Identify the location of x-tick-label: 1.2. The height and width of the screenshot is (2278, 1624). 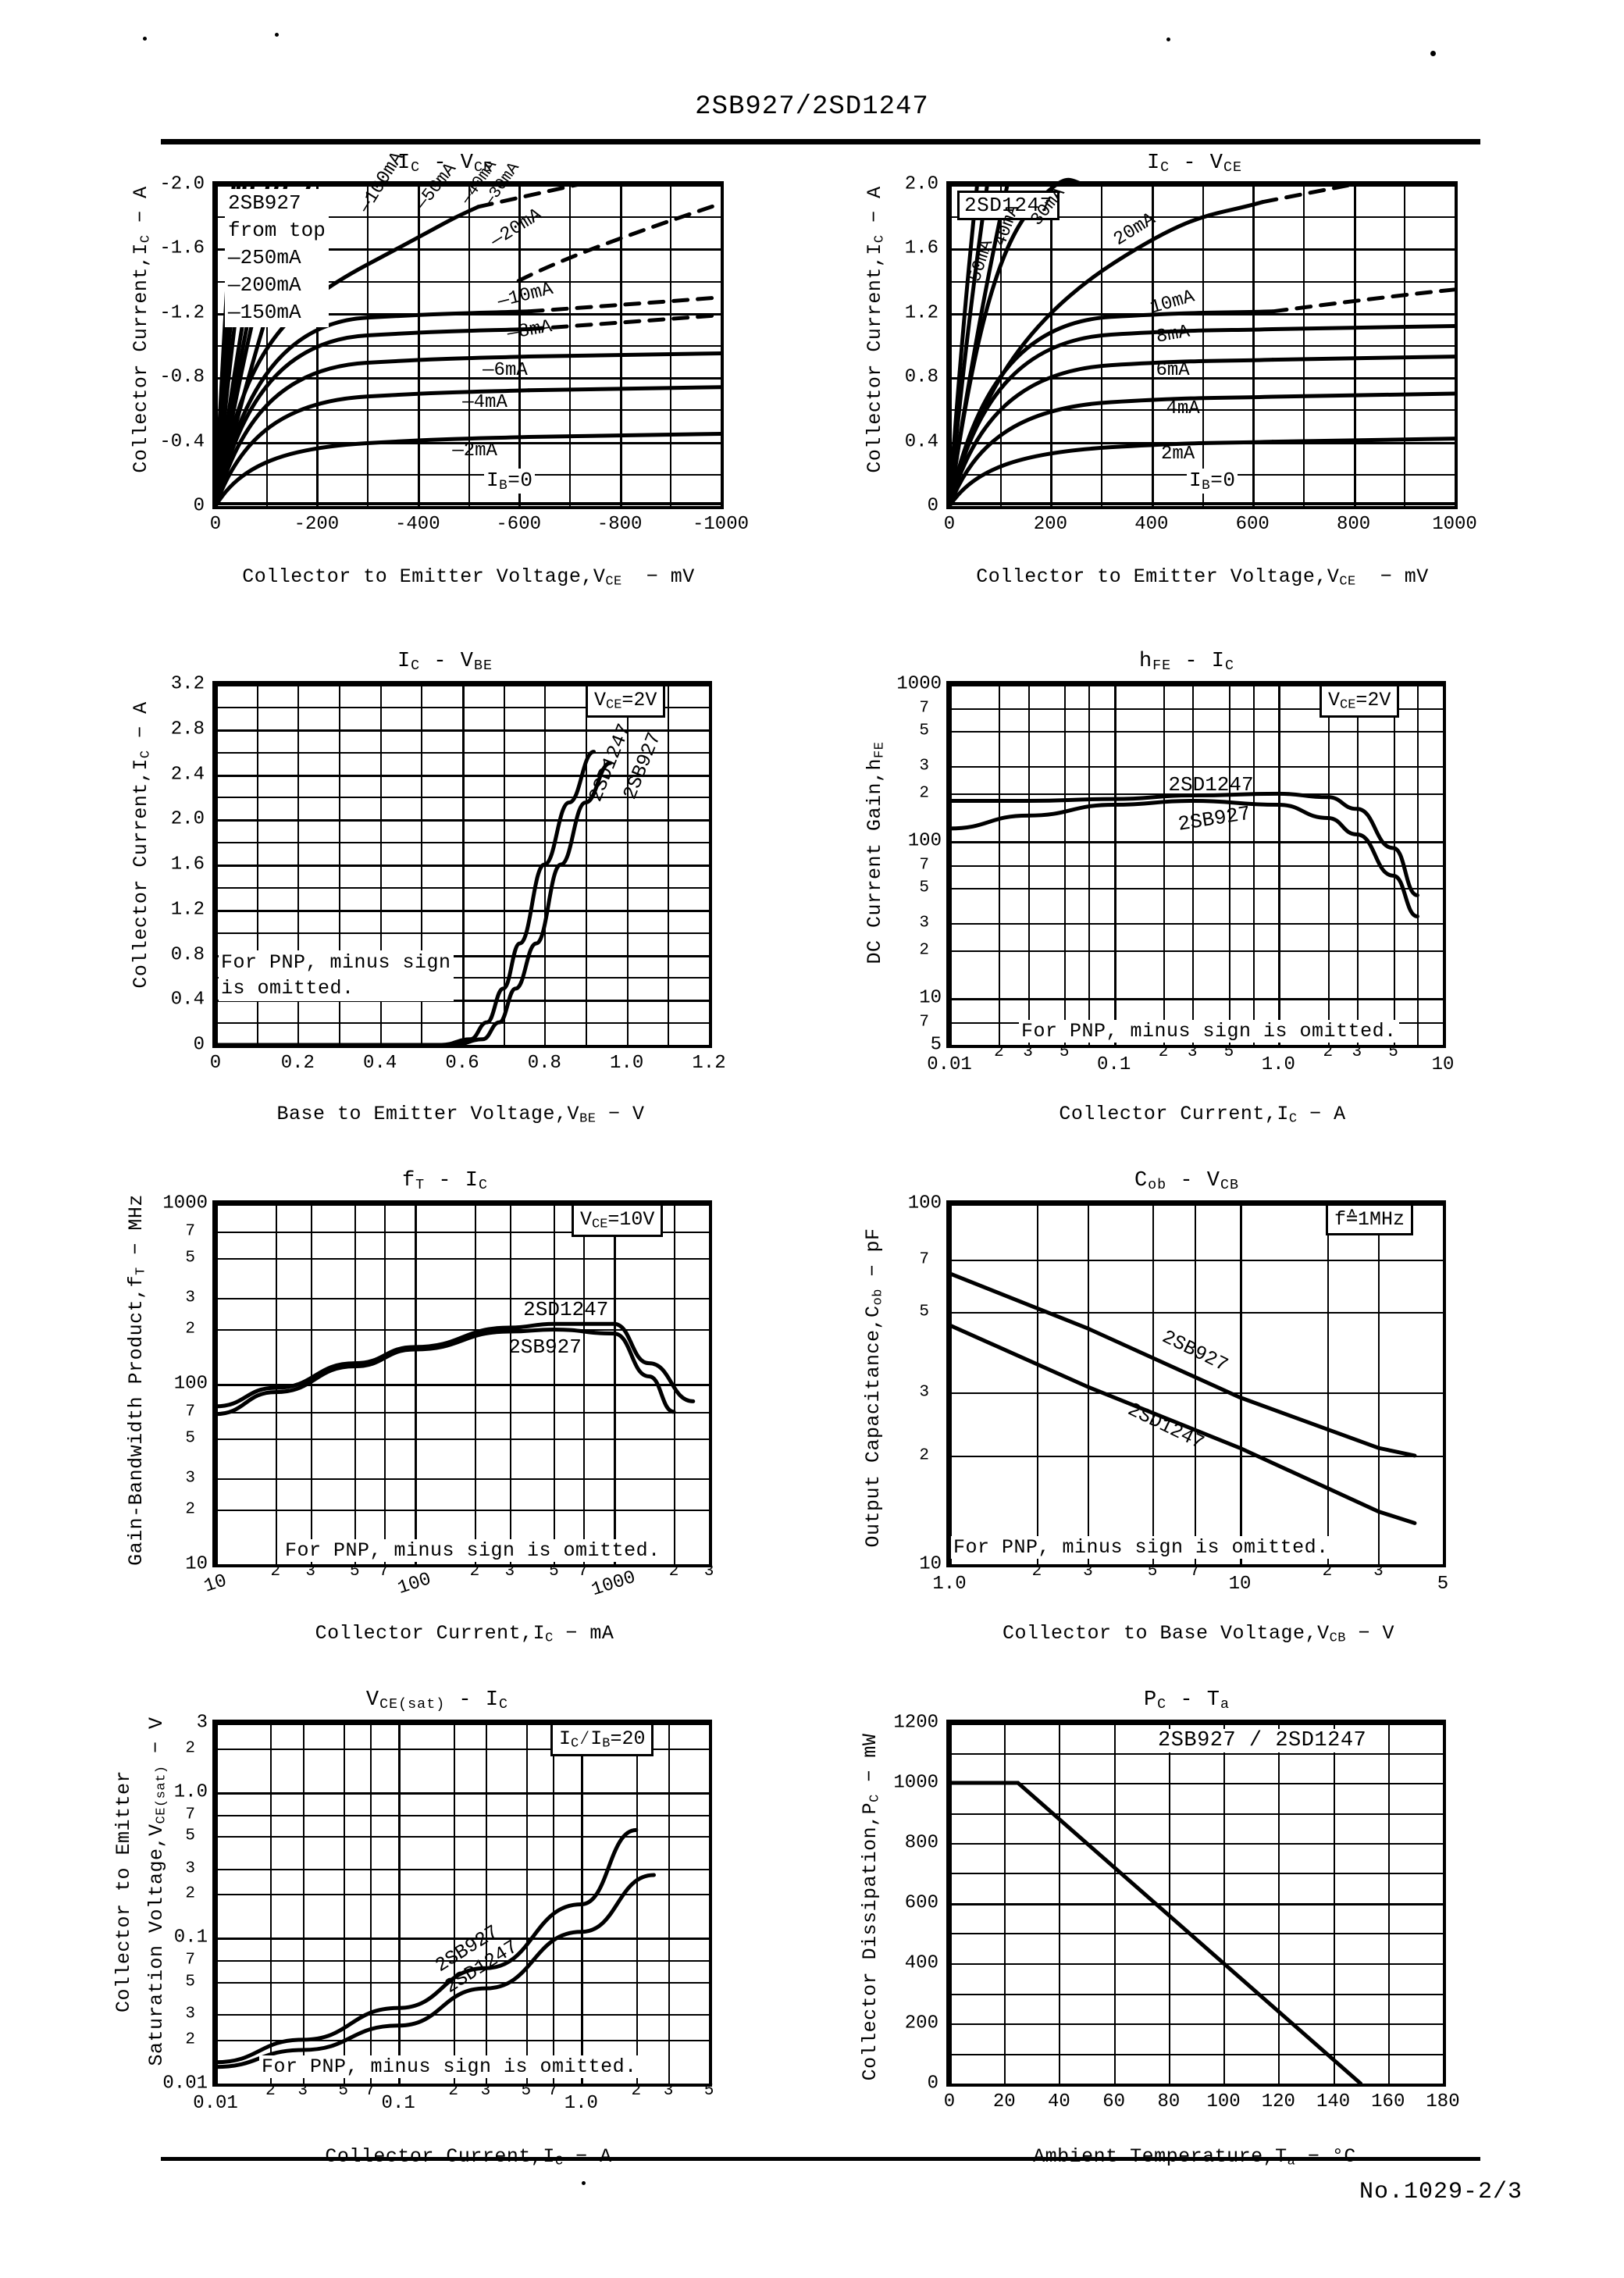
(709, 1063).